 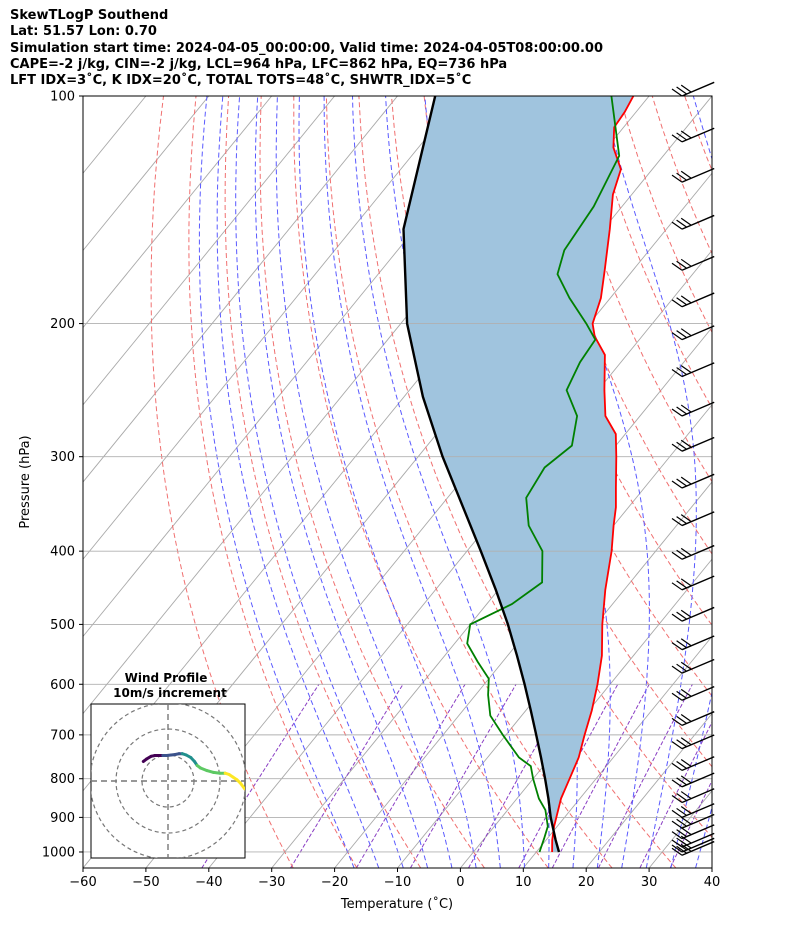 I want to click on x-axis-ticks: −60 −50 −40 −30 −20 −10 0 10 20 30 40, so click(x=394, y=879).